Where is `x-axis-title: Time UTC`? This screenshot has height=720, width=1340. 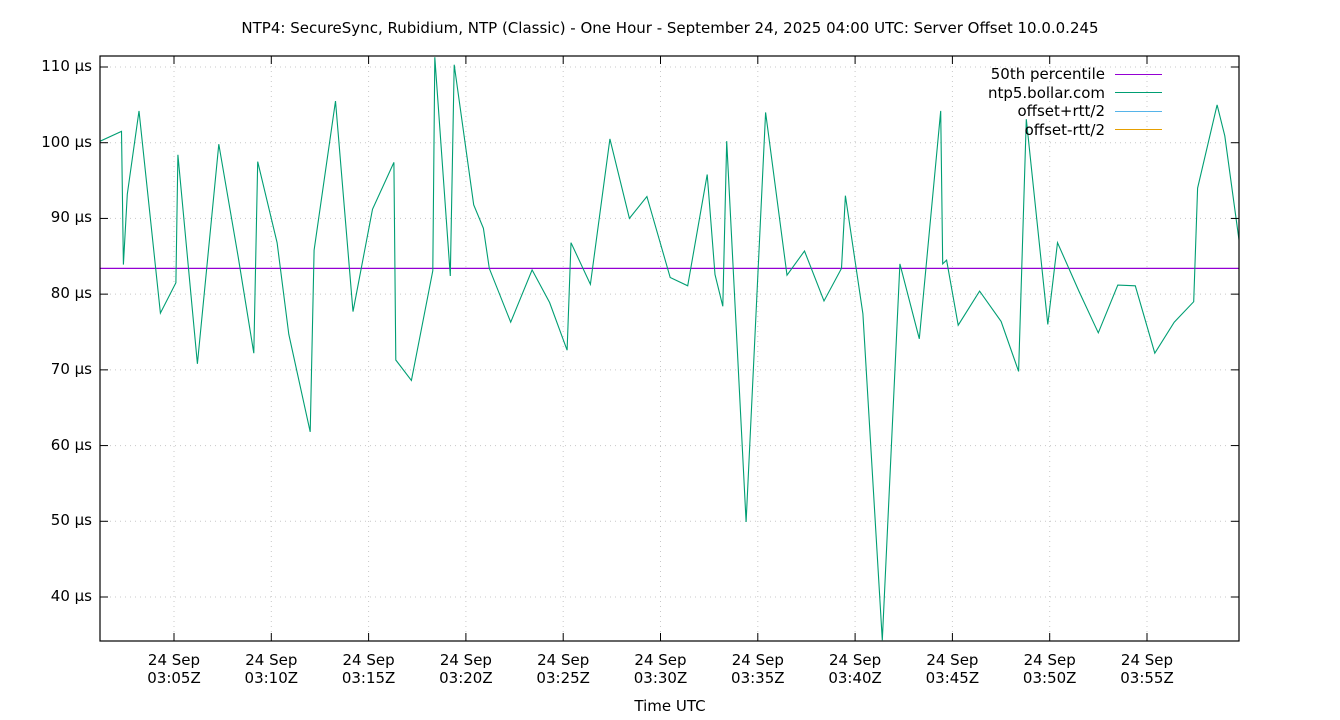 x-axis-title: Time UTC is located at coordinates (670, 706).